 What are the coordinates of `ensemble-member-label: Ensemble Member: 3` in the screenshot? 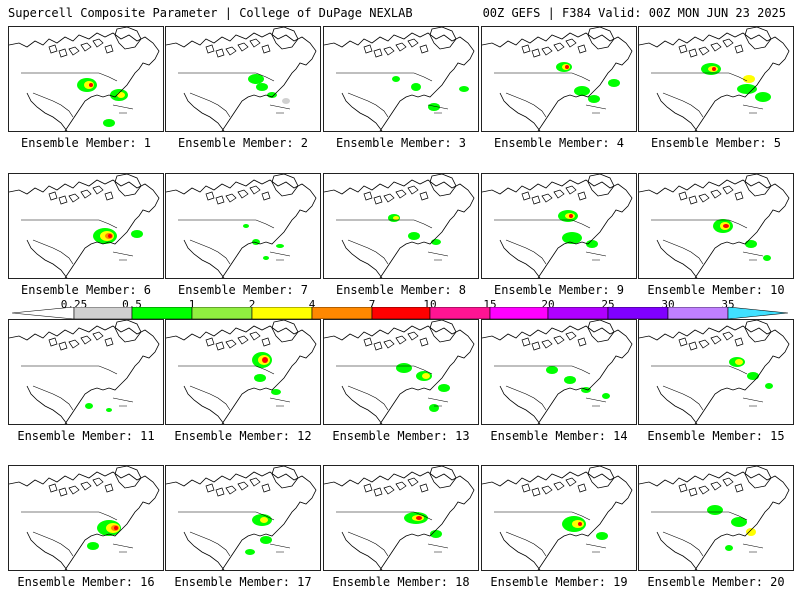 It's located at (401, 143).